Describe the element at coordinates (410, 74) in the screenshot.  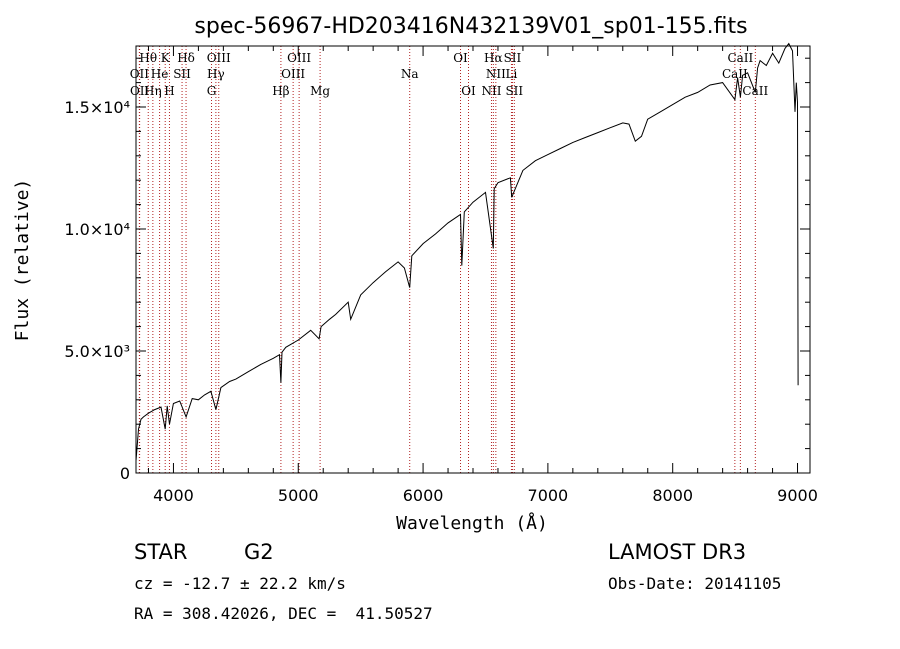
I see `line-marker-label: Na` at that location.